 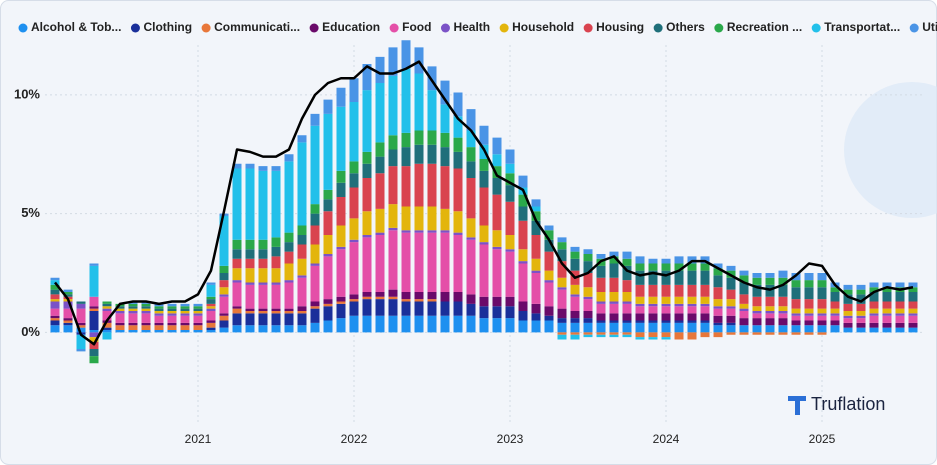 I want to click on logo-text: Truflation, so click(x=848, y=404).